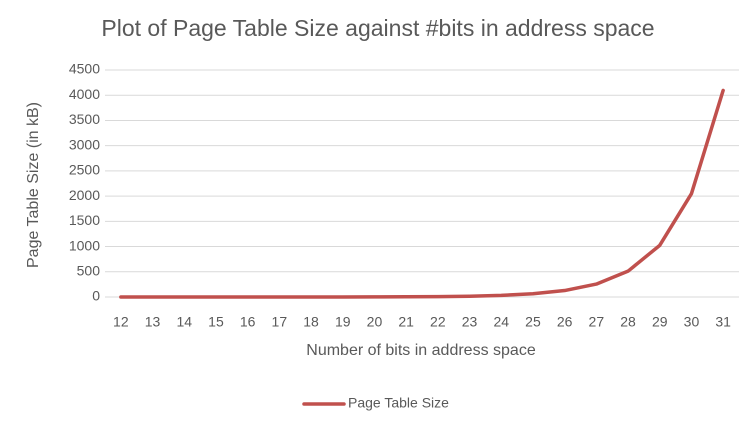 Image resolution: width=751 pixels, height=421 pixels. Describe the element at coordinates (33, 185) in the screenshot. I see `y-axis-label: Page Table Size (in kB)` at that location.